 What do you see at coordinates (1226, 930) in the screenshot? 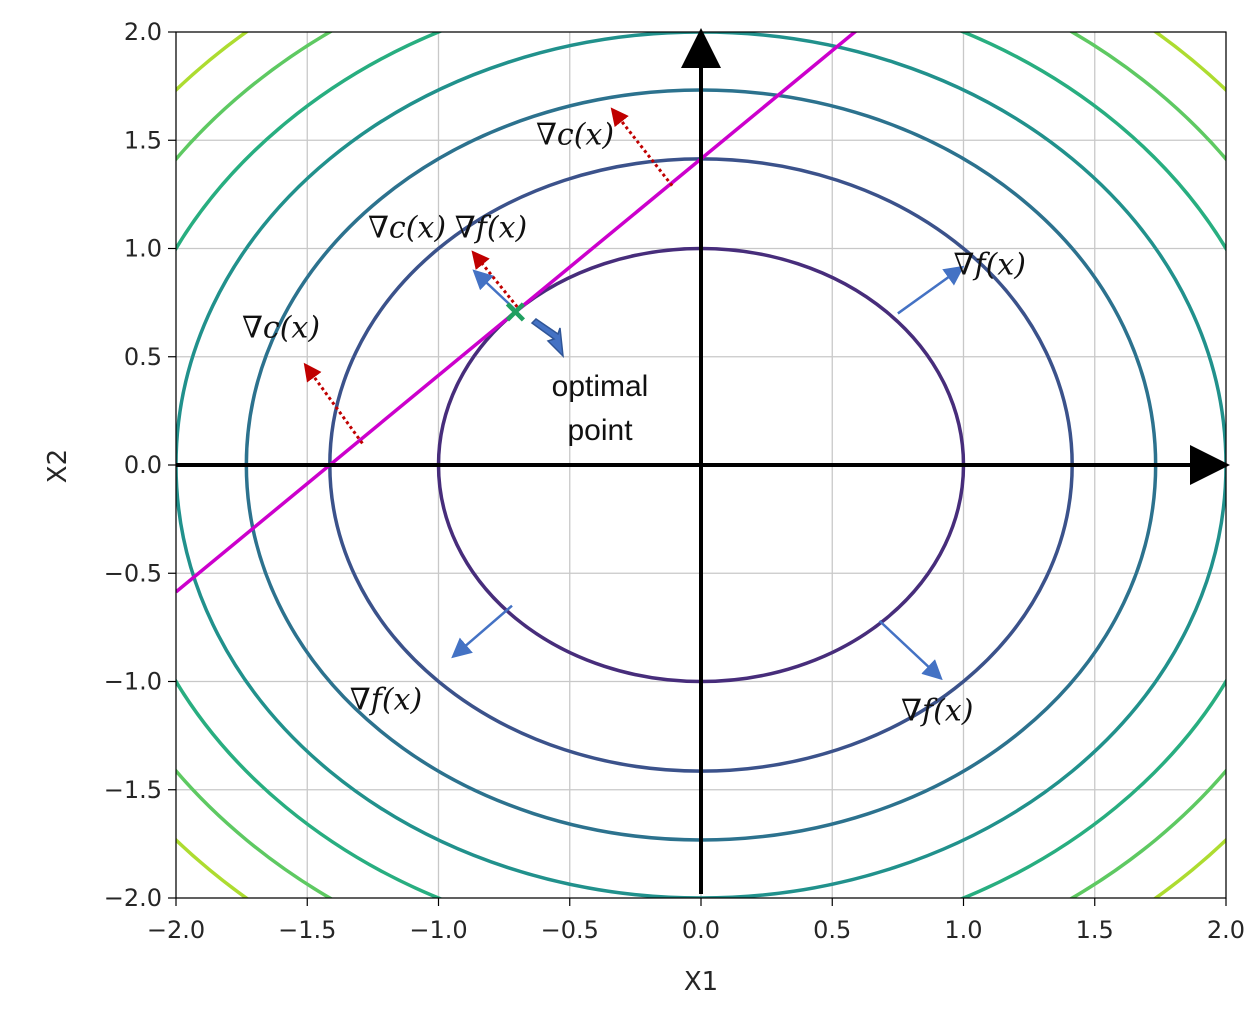
I see `x-tick-label: 2.0` at bounding box center [1226, 930].